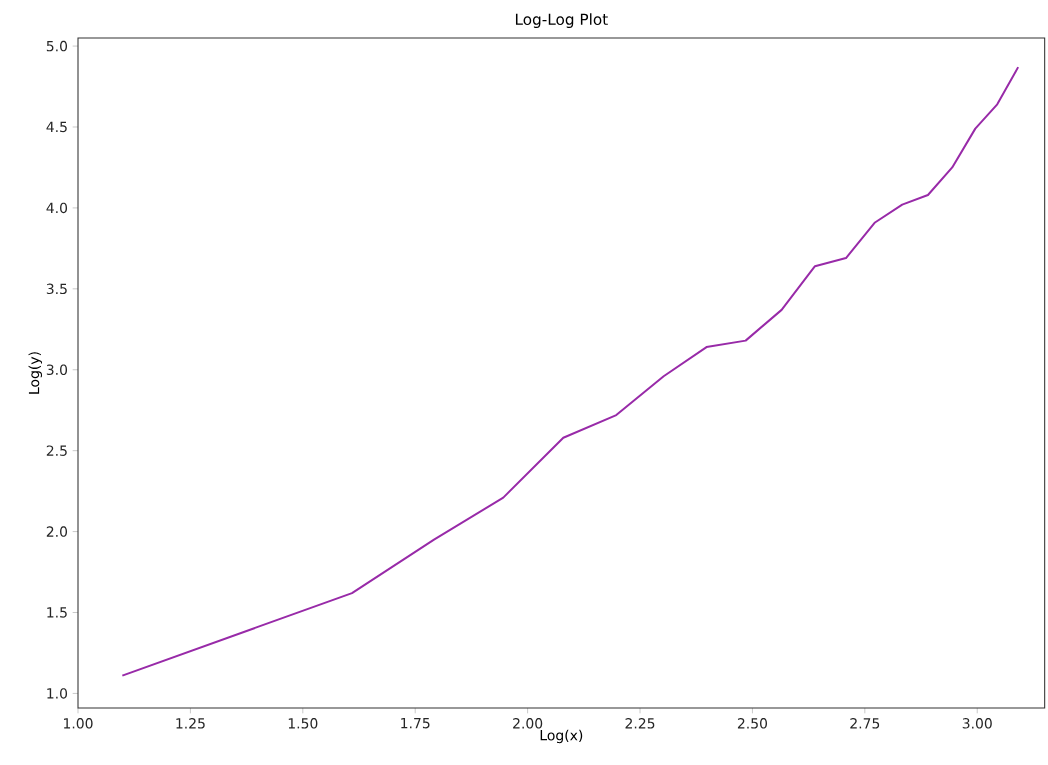 Image resolution: width=1048 pixels, height=765 pixels. What do you see at coordinates (57, 531) in the screenshot?
I see `y-tick-label: 2.0` at bounding box center [57, 531].